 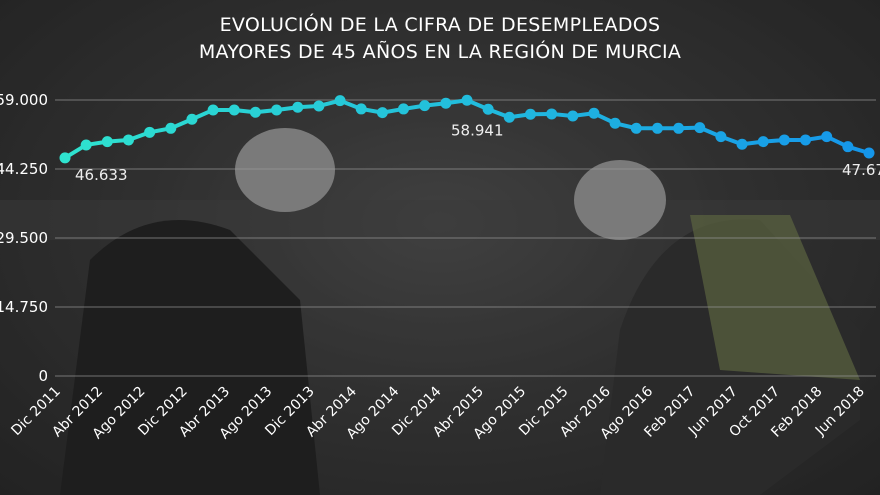 What do you see at coordinates (477, 130) in the screenshot?
I see `data-label: 58.941` at bounding box center [477, 130].